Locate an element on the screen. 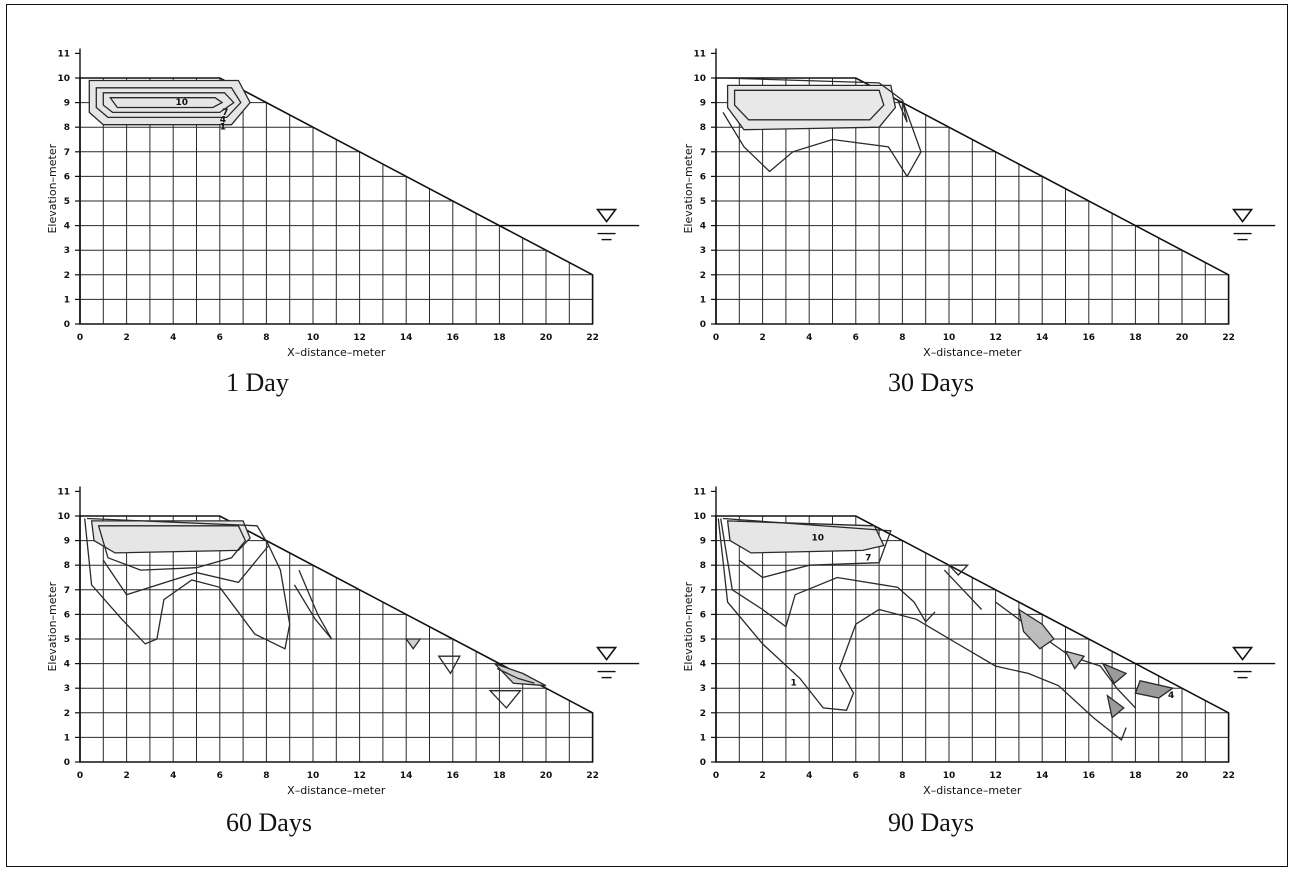 The width and height of the screenshot is (1294, 871). contour-line-outer is located at coordinates (187, 584).